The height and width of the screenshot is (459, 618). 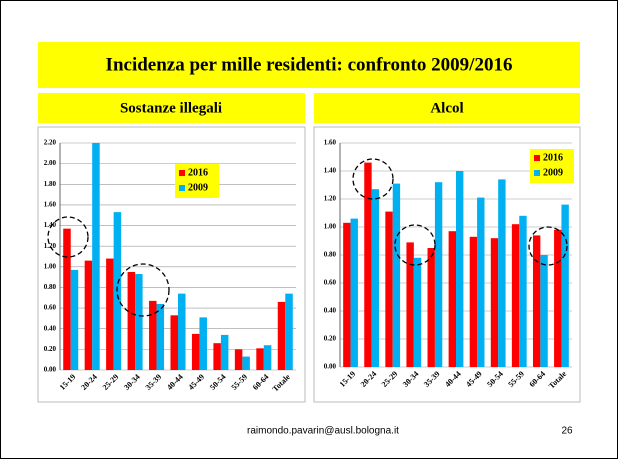 I want to click on y-tick-label: 2.00, so click(x=50, y=163).